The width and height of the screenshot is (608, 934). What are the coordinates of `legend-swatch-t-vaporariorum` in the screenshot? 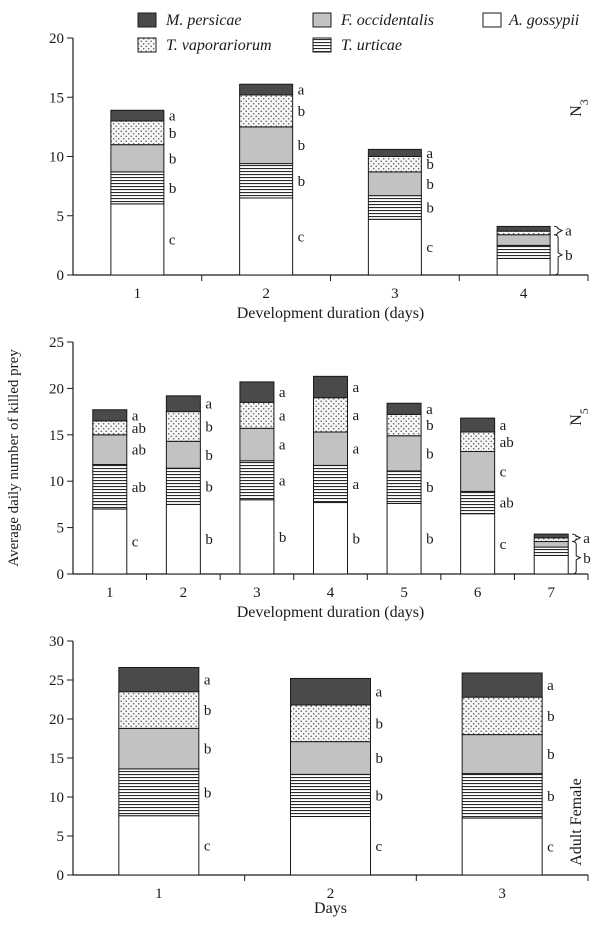 It's located at (147, 45).